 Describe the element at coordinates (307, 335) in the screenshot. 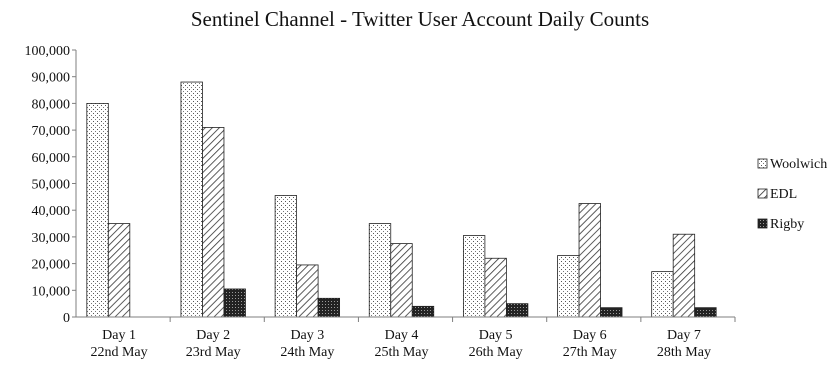

I see `x-category-label: Day 3` at that location.